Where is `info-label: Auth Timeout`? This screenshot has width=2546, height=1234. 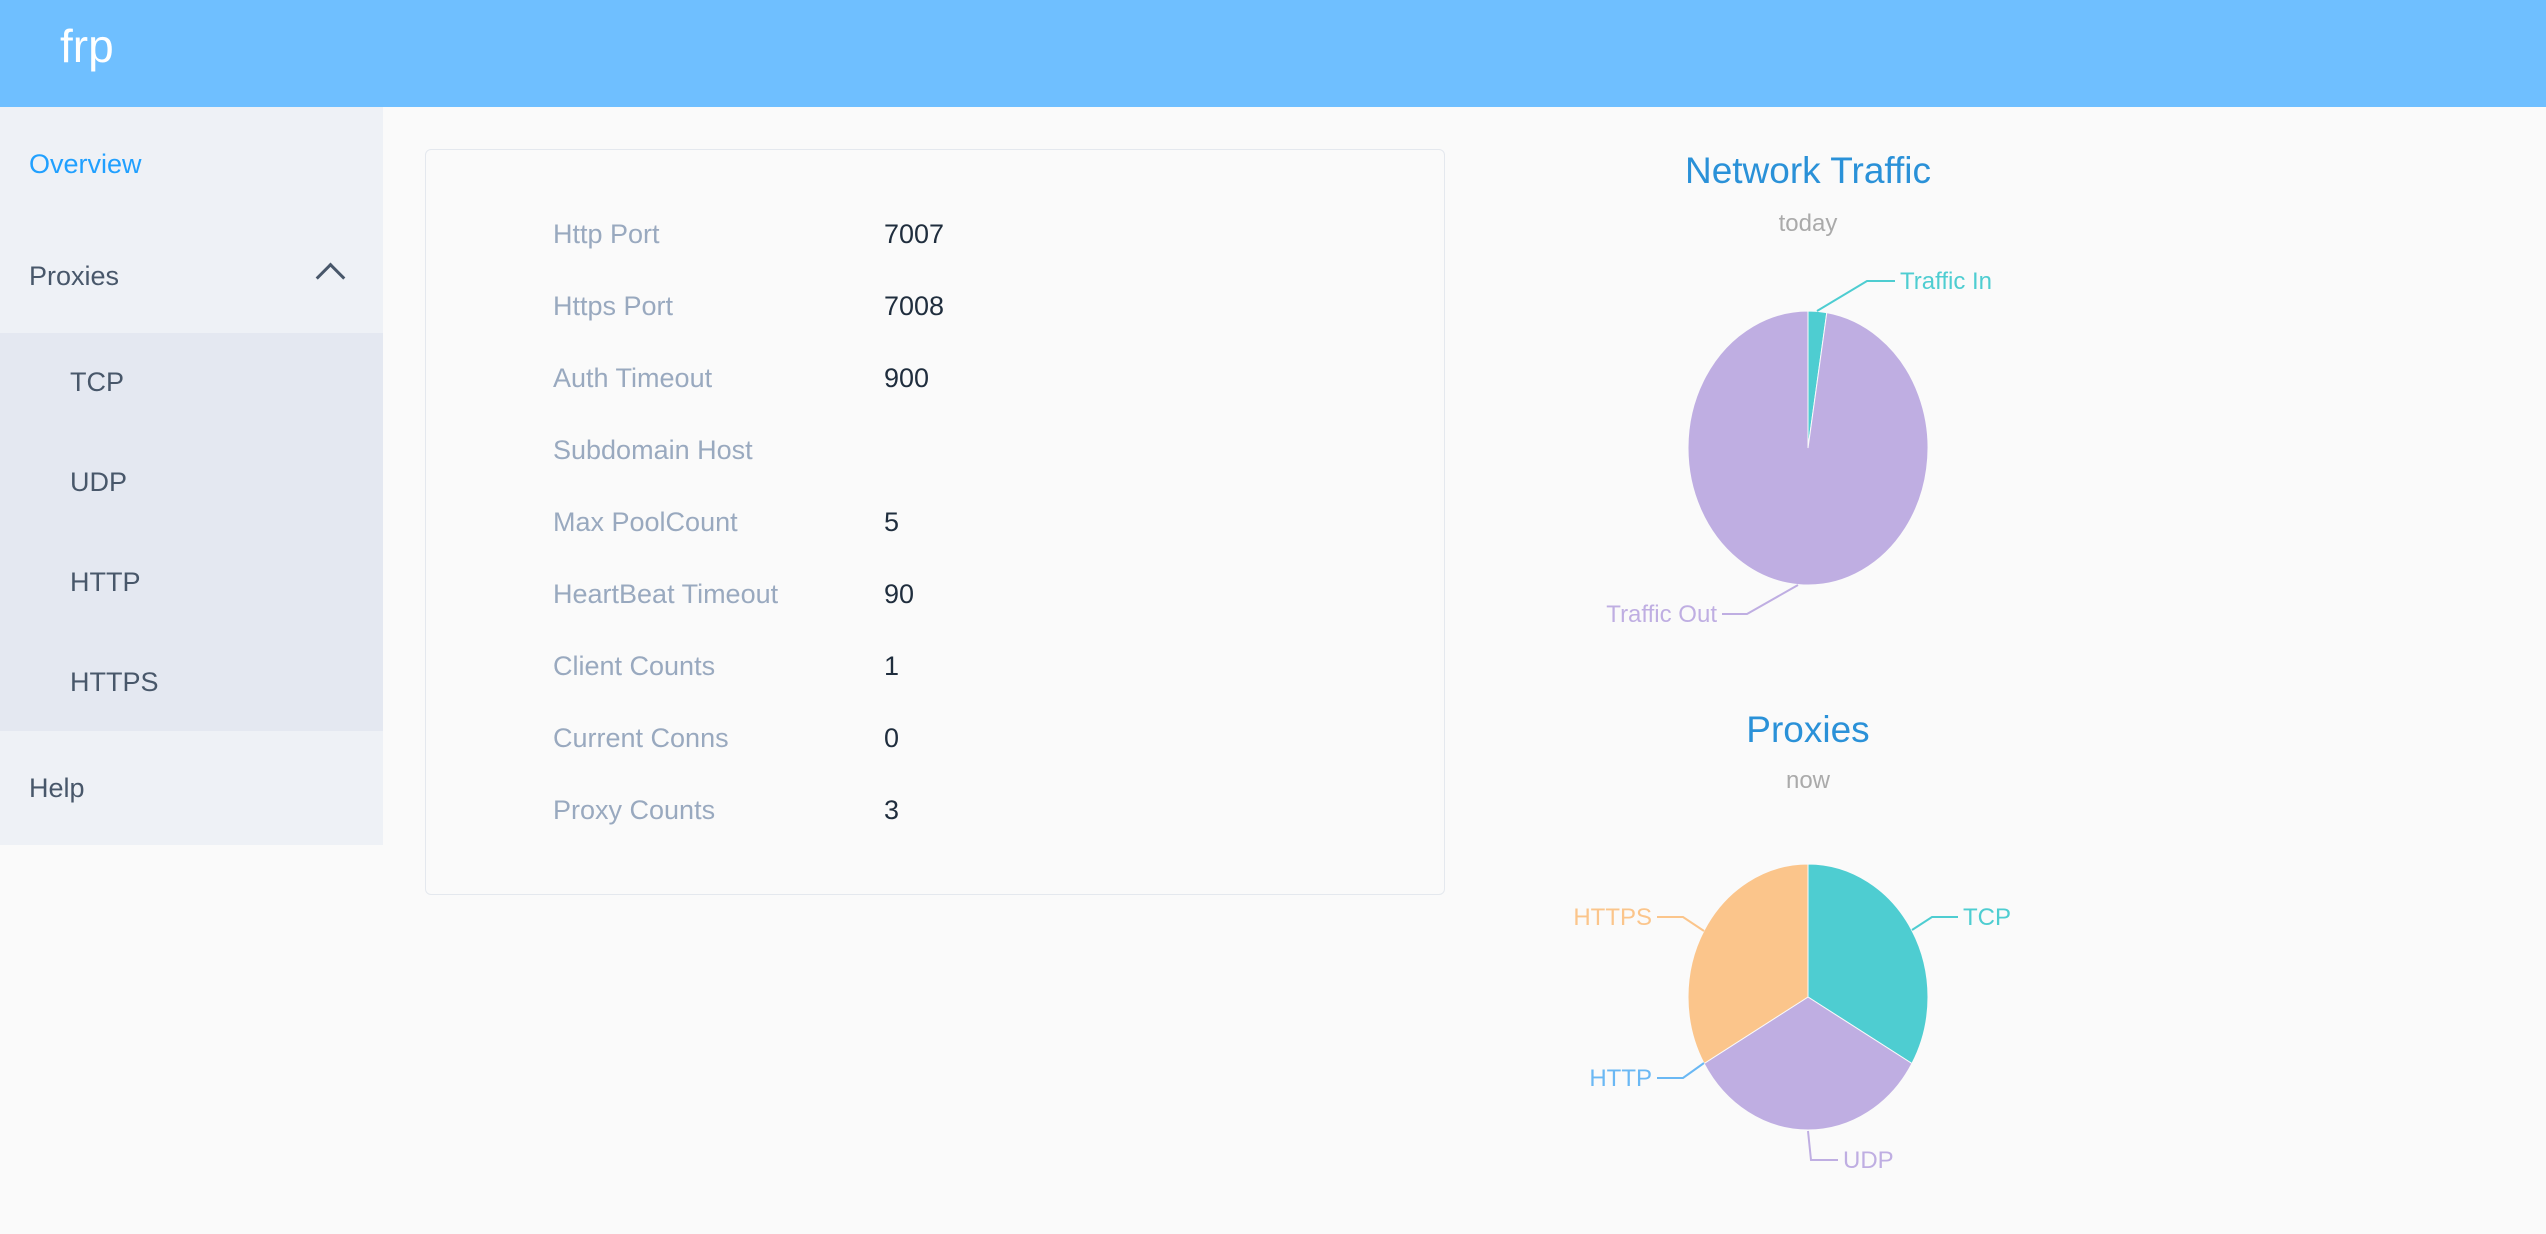
info-label: Auth Timeout is located at coordinates (633, 378).